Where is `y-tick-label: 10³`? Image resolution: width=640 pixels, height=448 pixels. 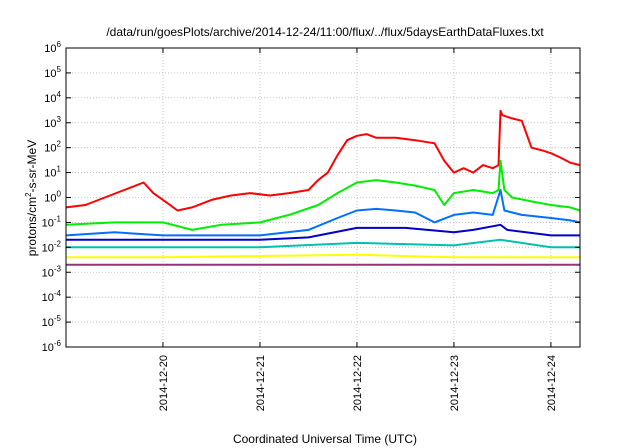 y-tick-label: 10³ is located at coordinates (52, 122).